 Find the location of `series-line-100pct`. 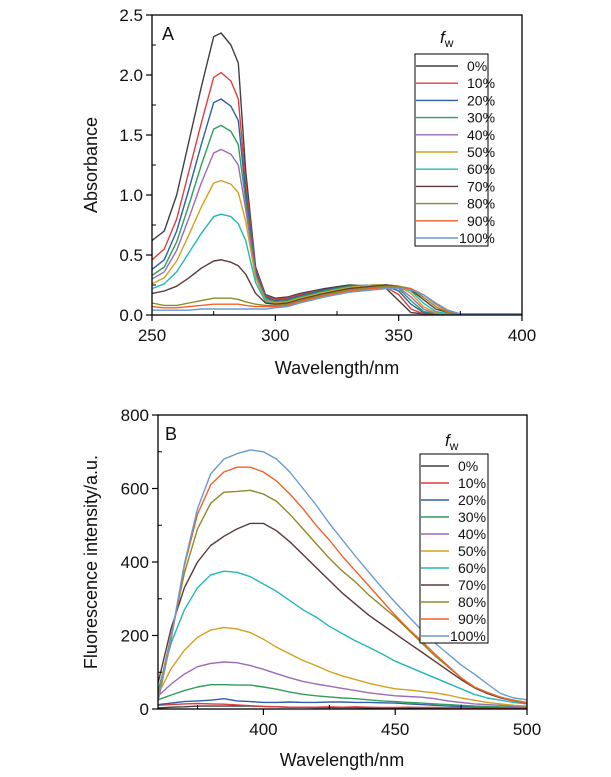

series-line-100pct is located at coordinates (337, 301).